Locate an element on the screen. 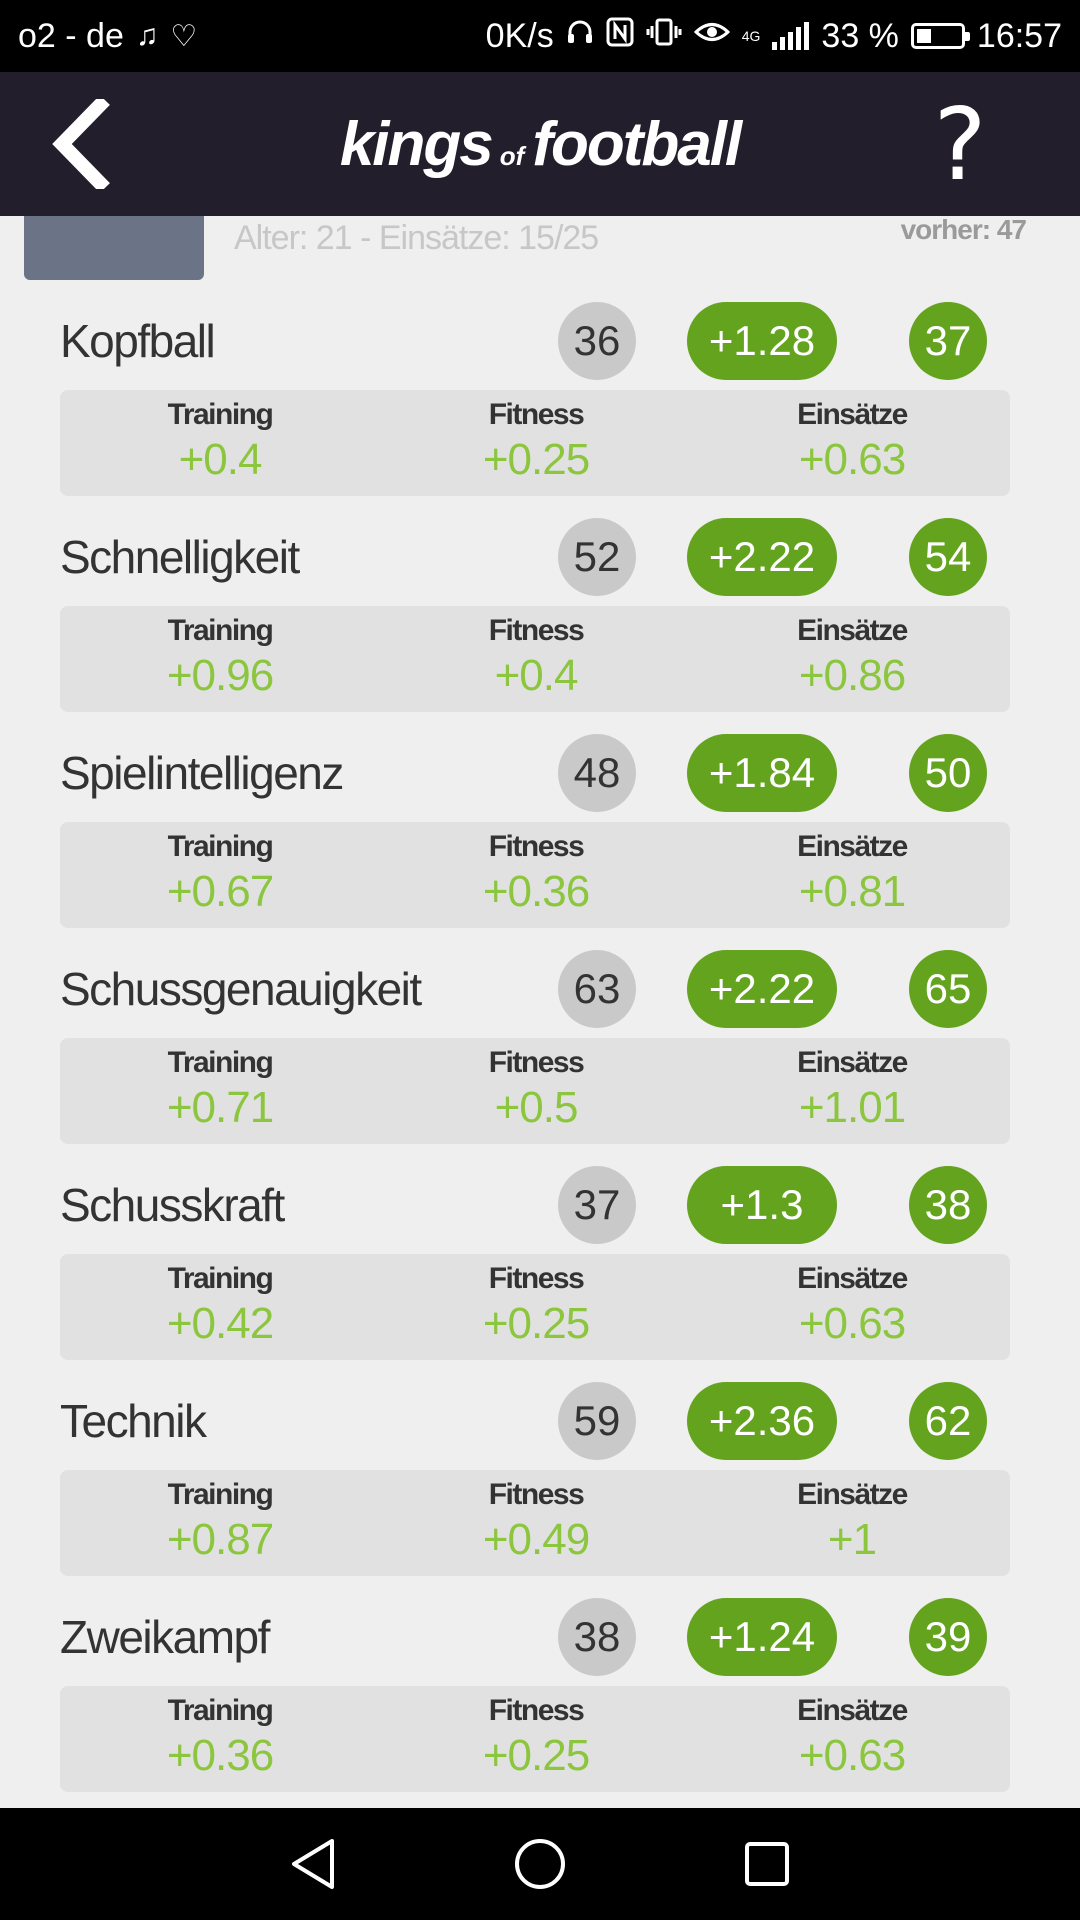 Image resolution: width=1080 pixels, height=1920 pixels. app-logo: kings of football is located at coordinates (540, 144).